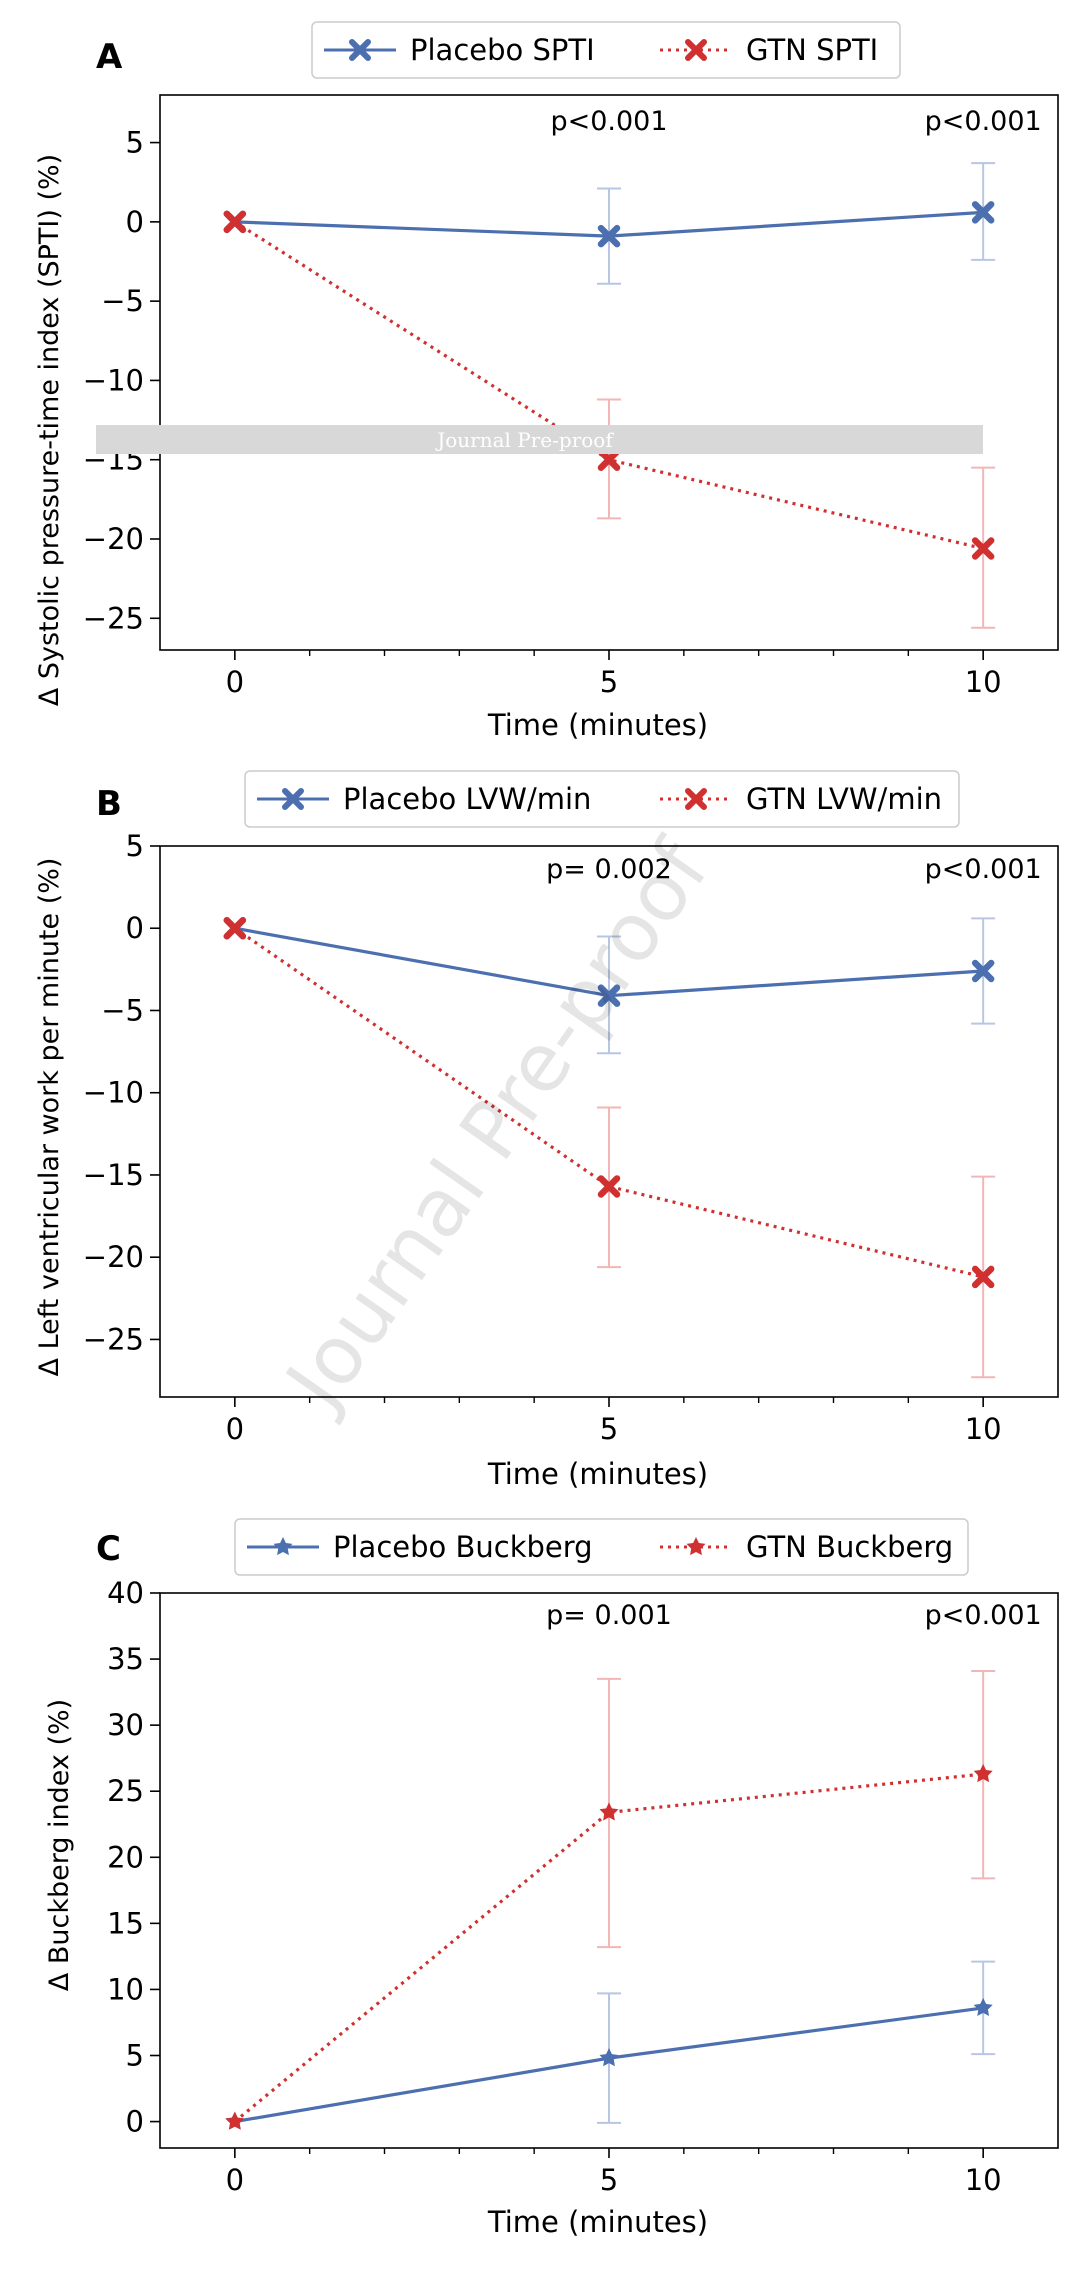 Image resolution: width=1080 pixels, height=2274 pixels. What do you see at coordinates (125, 1989) in the screenshot?
I see `y-tick-label-c: 10` at bounding box center [125, 1989].